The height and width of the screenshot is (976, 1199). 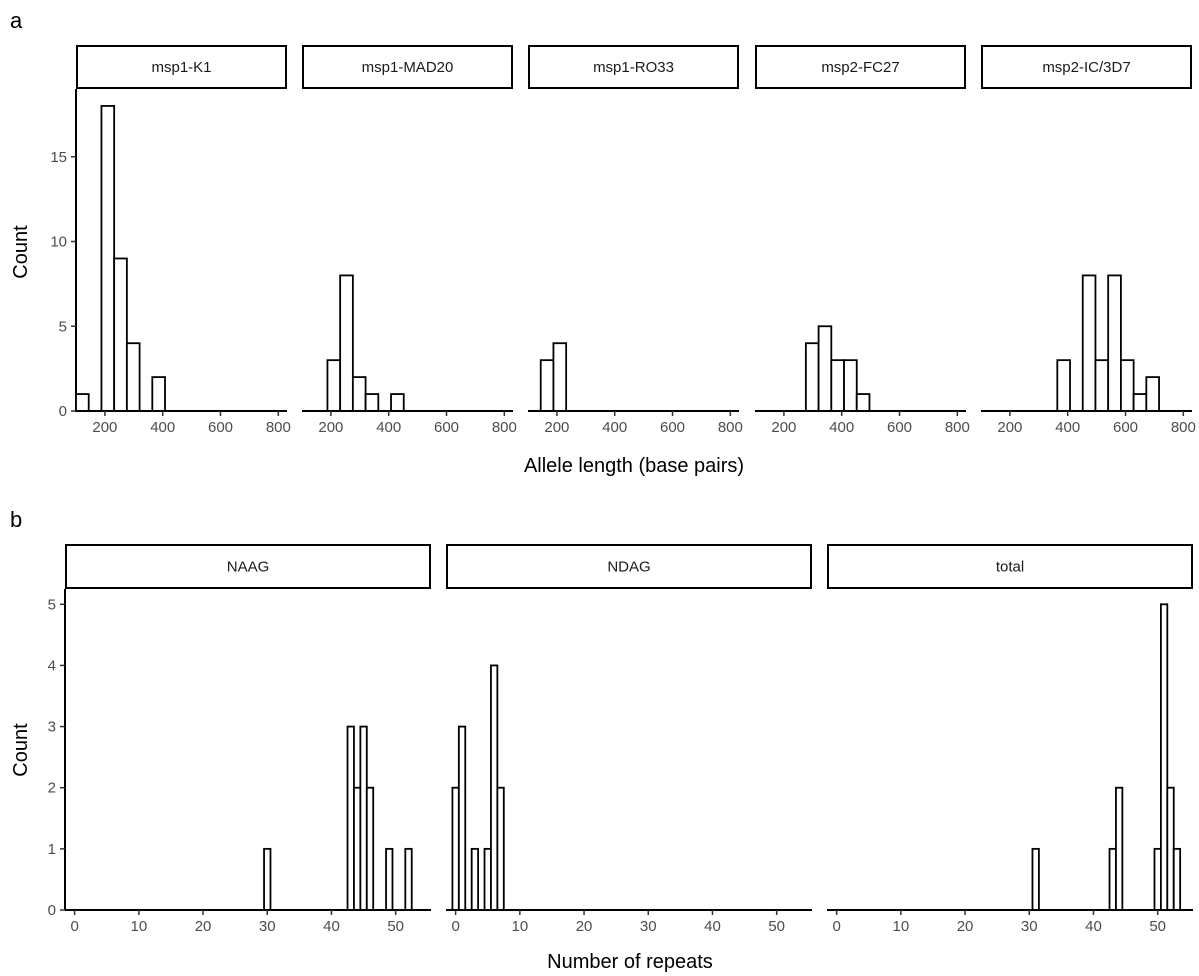 What do you see at coordinates (278, 427) in the screenshot?
I see `panel-a-msp1-k1-x-tick-label: 800` at bounding box center [278, 427].